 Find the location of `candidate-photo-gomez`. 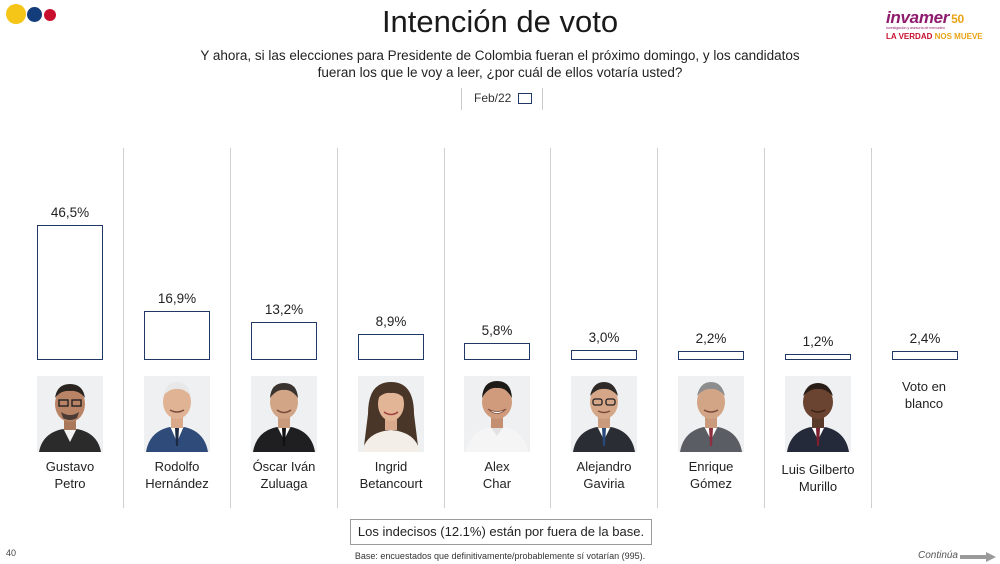

candidate-photo-gomez is located at coordinates (711, 414).